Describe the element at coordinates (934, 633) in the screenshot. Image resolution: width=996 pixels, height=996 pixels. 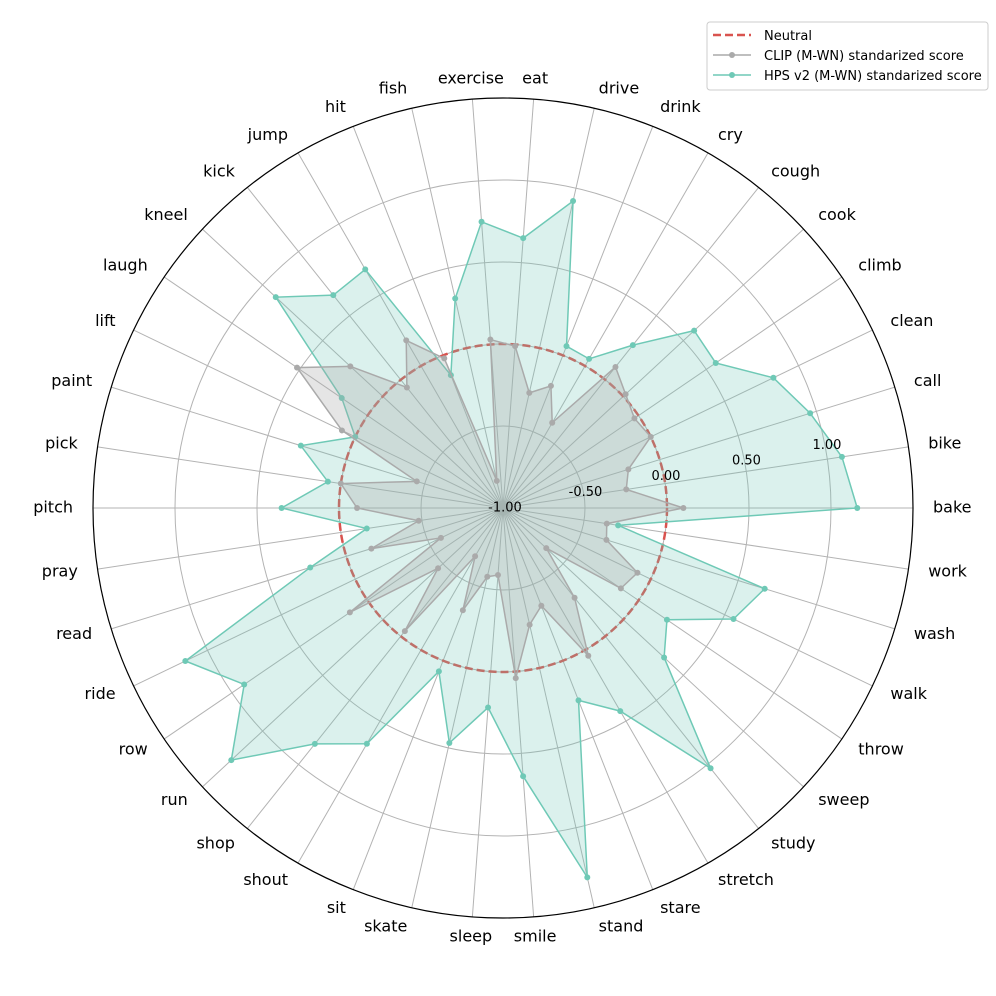
I see `category-label-wash: wash` at that location.